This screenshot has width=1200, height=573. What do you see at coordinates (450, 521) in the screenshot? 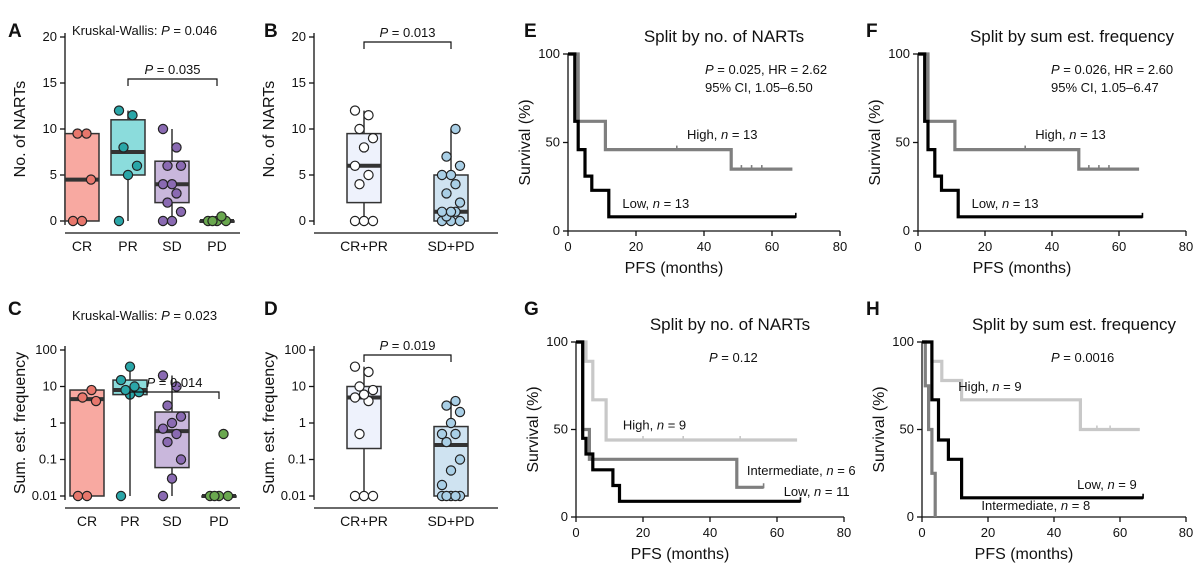
I see `category-label: SD+PD` at bounding box center [450, 521].